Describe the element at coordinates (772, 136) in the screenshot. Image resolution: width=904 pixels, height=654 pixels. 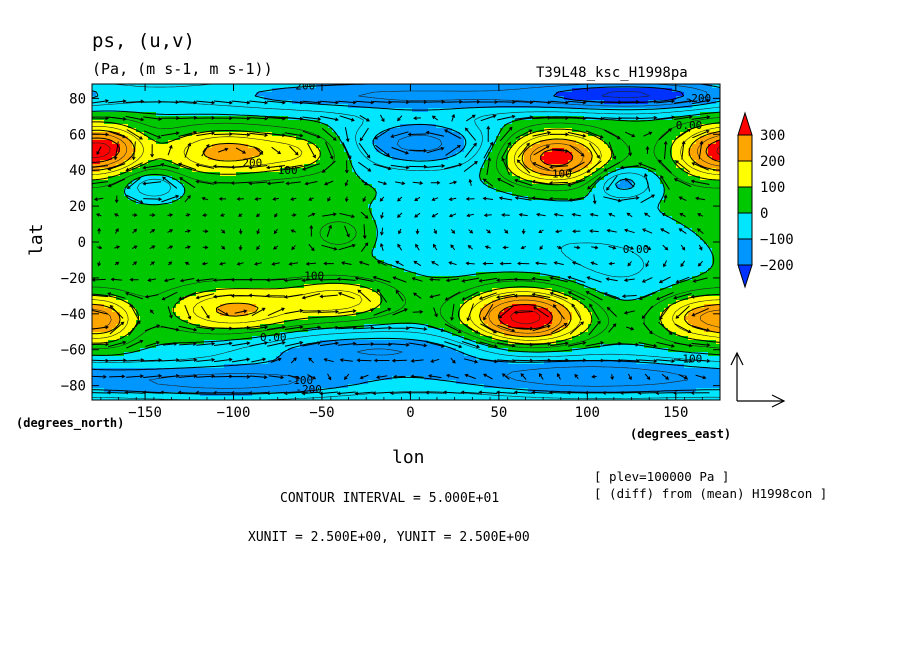
I see `colorbar-label: 300` at that location.